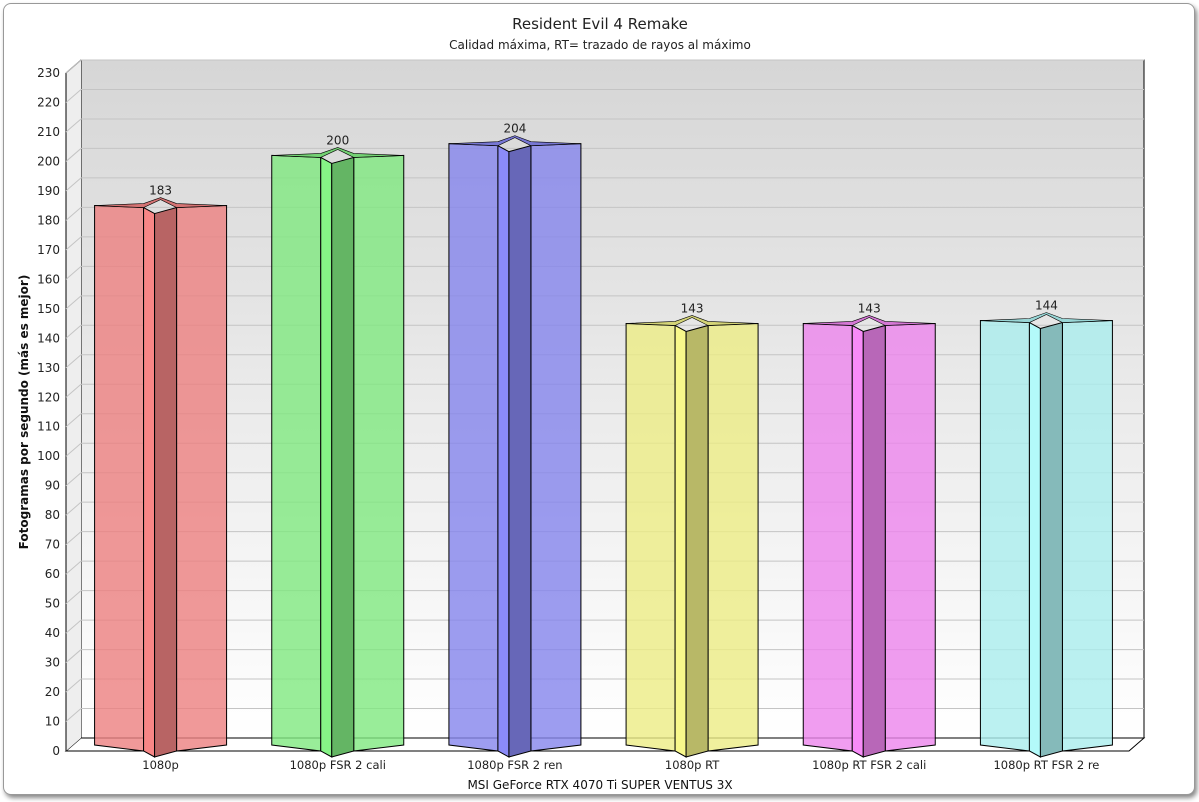 This screenshot has width=1199, height=802. Describe the element at coordinates (73, 405) in the screenshot. I see `side-wall` at that location.